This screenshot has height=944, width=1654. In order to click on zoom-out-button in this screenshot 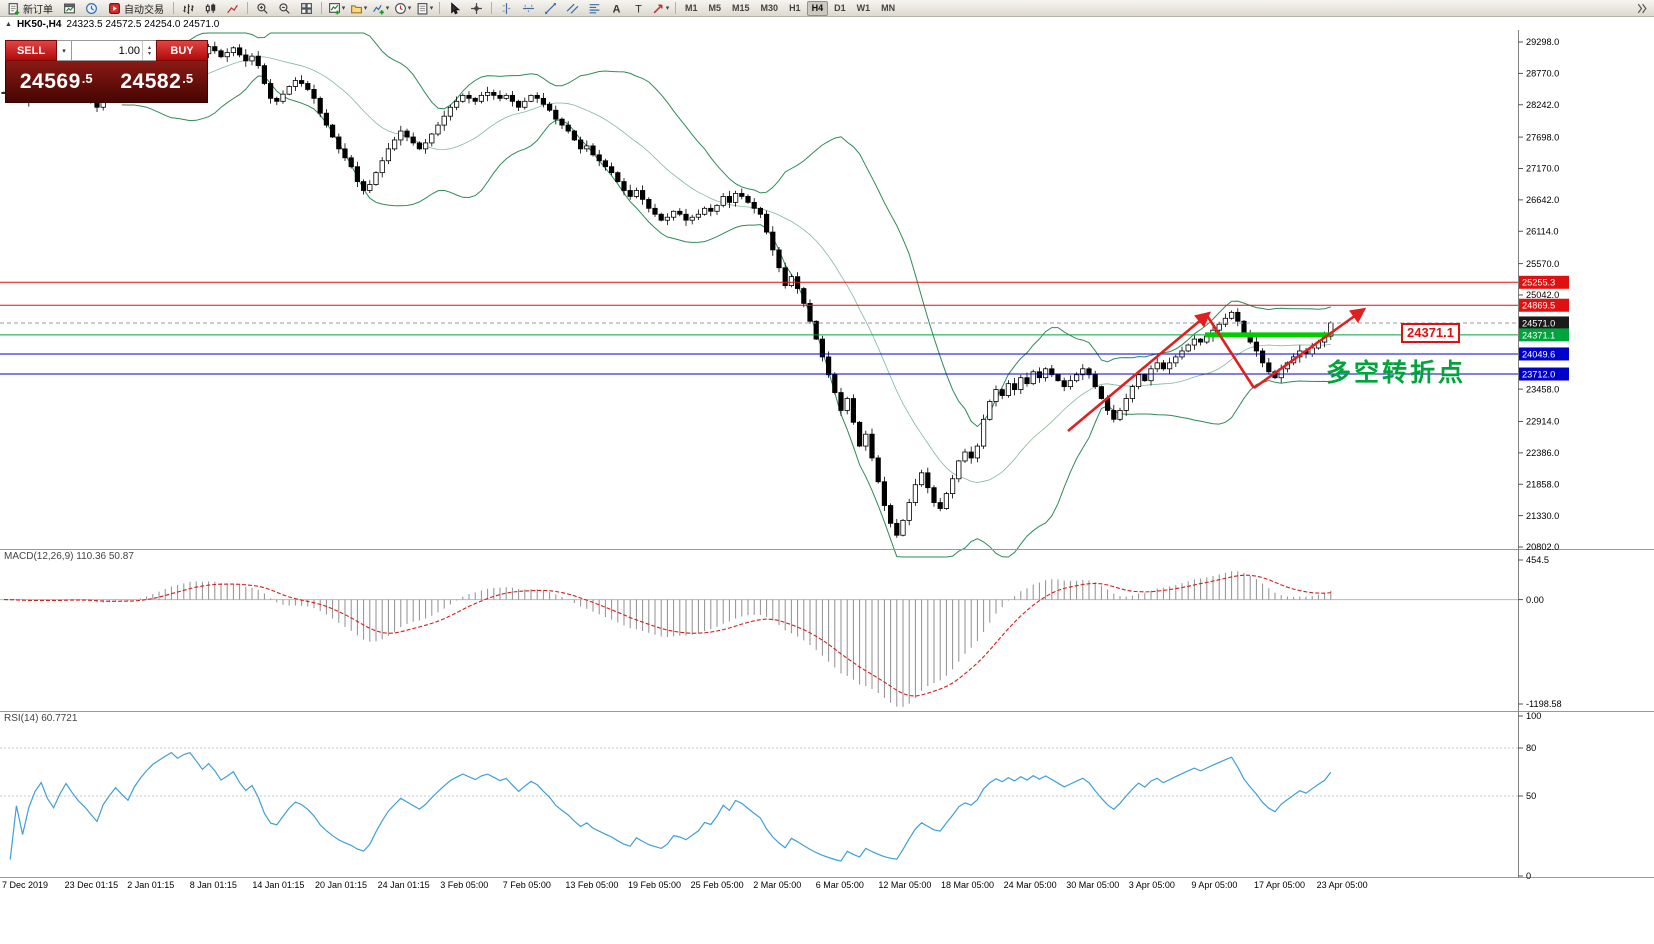, I will do `click(284, 8)`.